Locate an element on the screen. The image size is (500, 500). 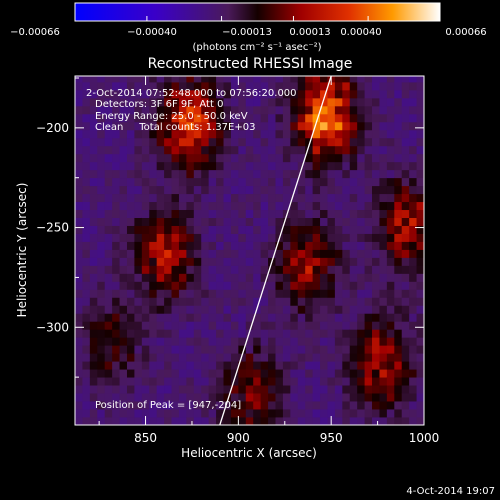
peak-position-label: Position of Peak = [947,-204] is located at coordinates (168, 405).